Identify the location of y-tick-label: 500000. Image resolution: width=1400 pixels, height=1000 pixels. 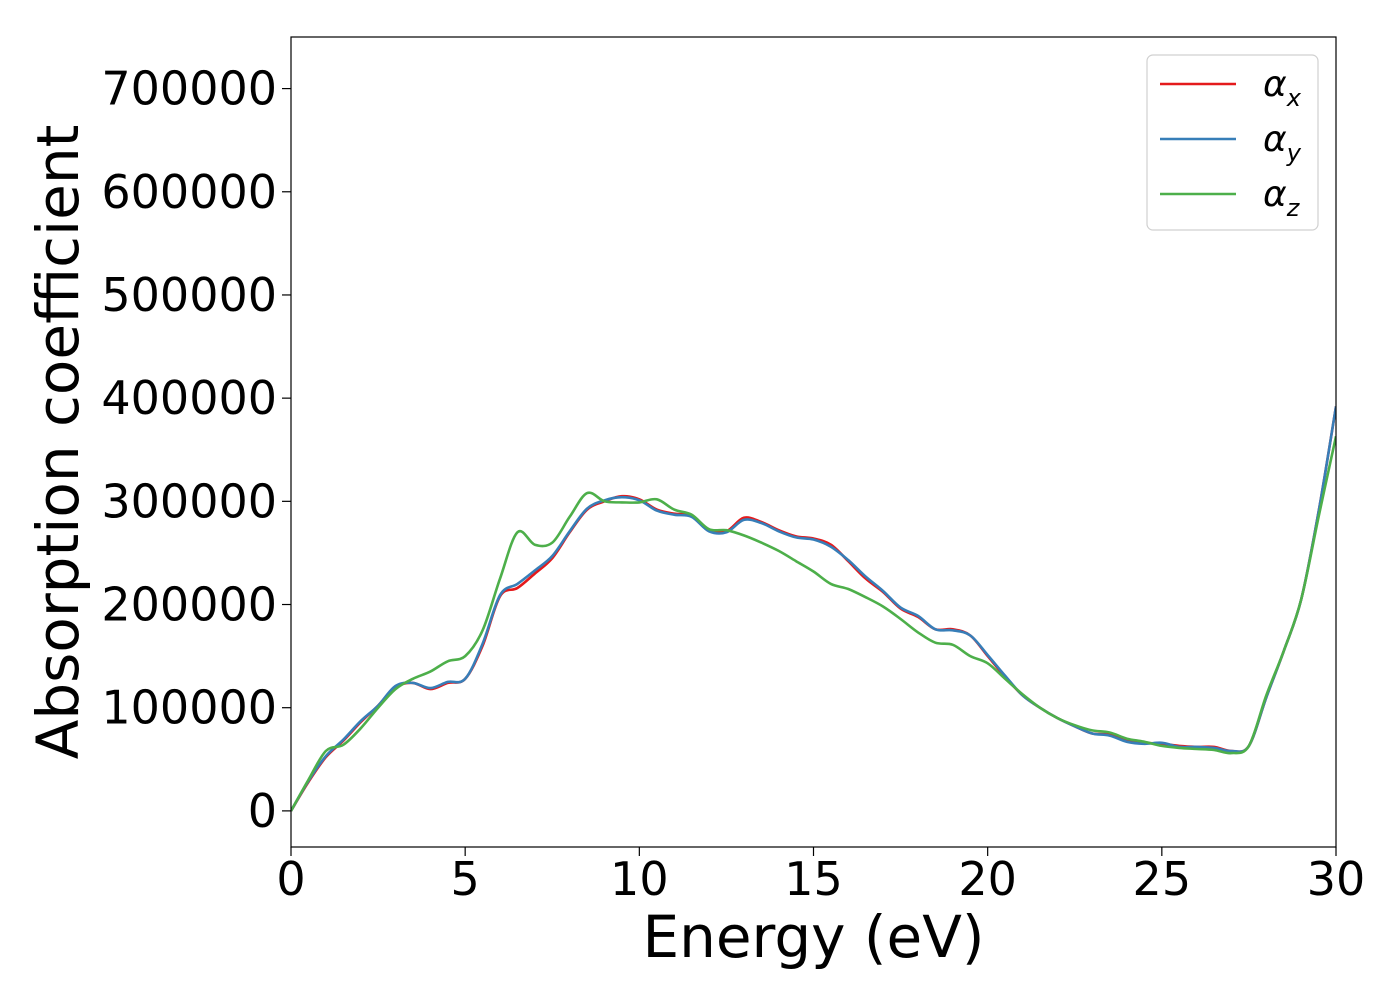
(189, 295).